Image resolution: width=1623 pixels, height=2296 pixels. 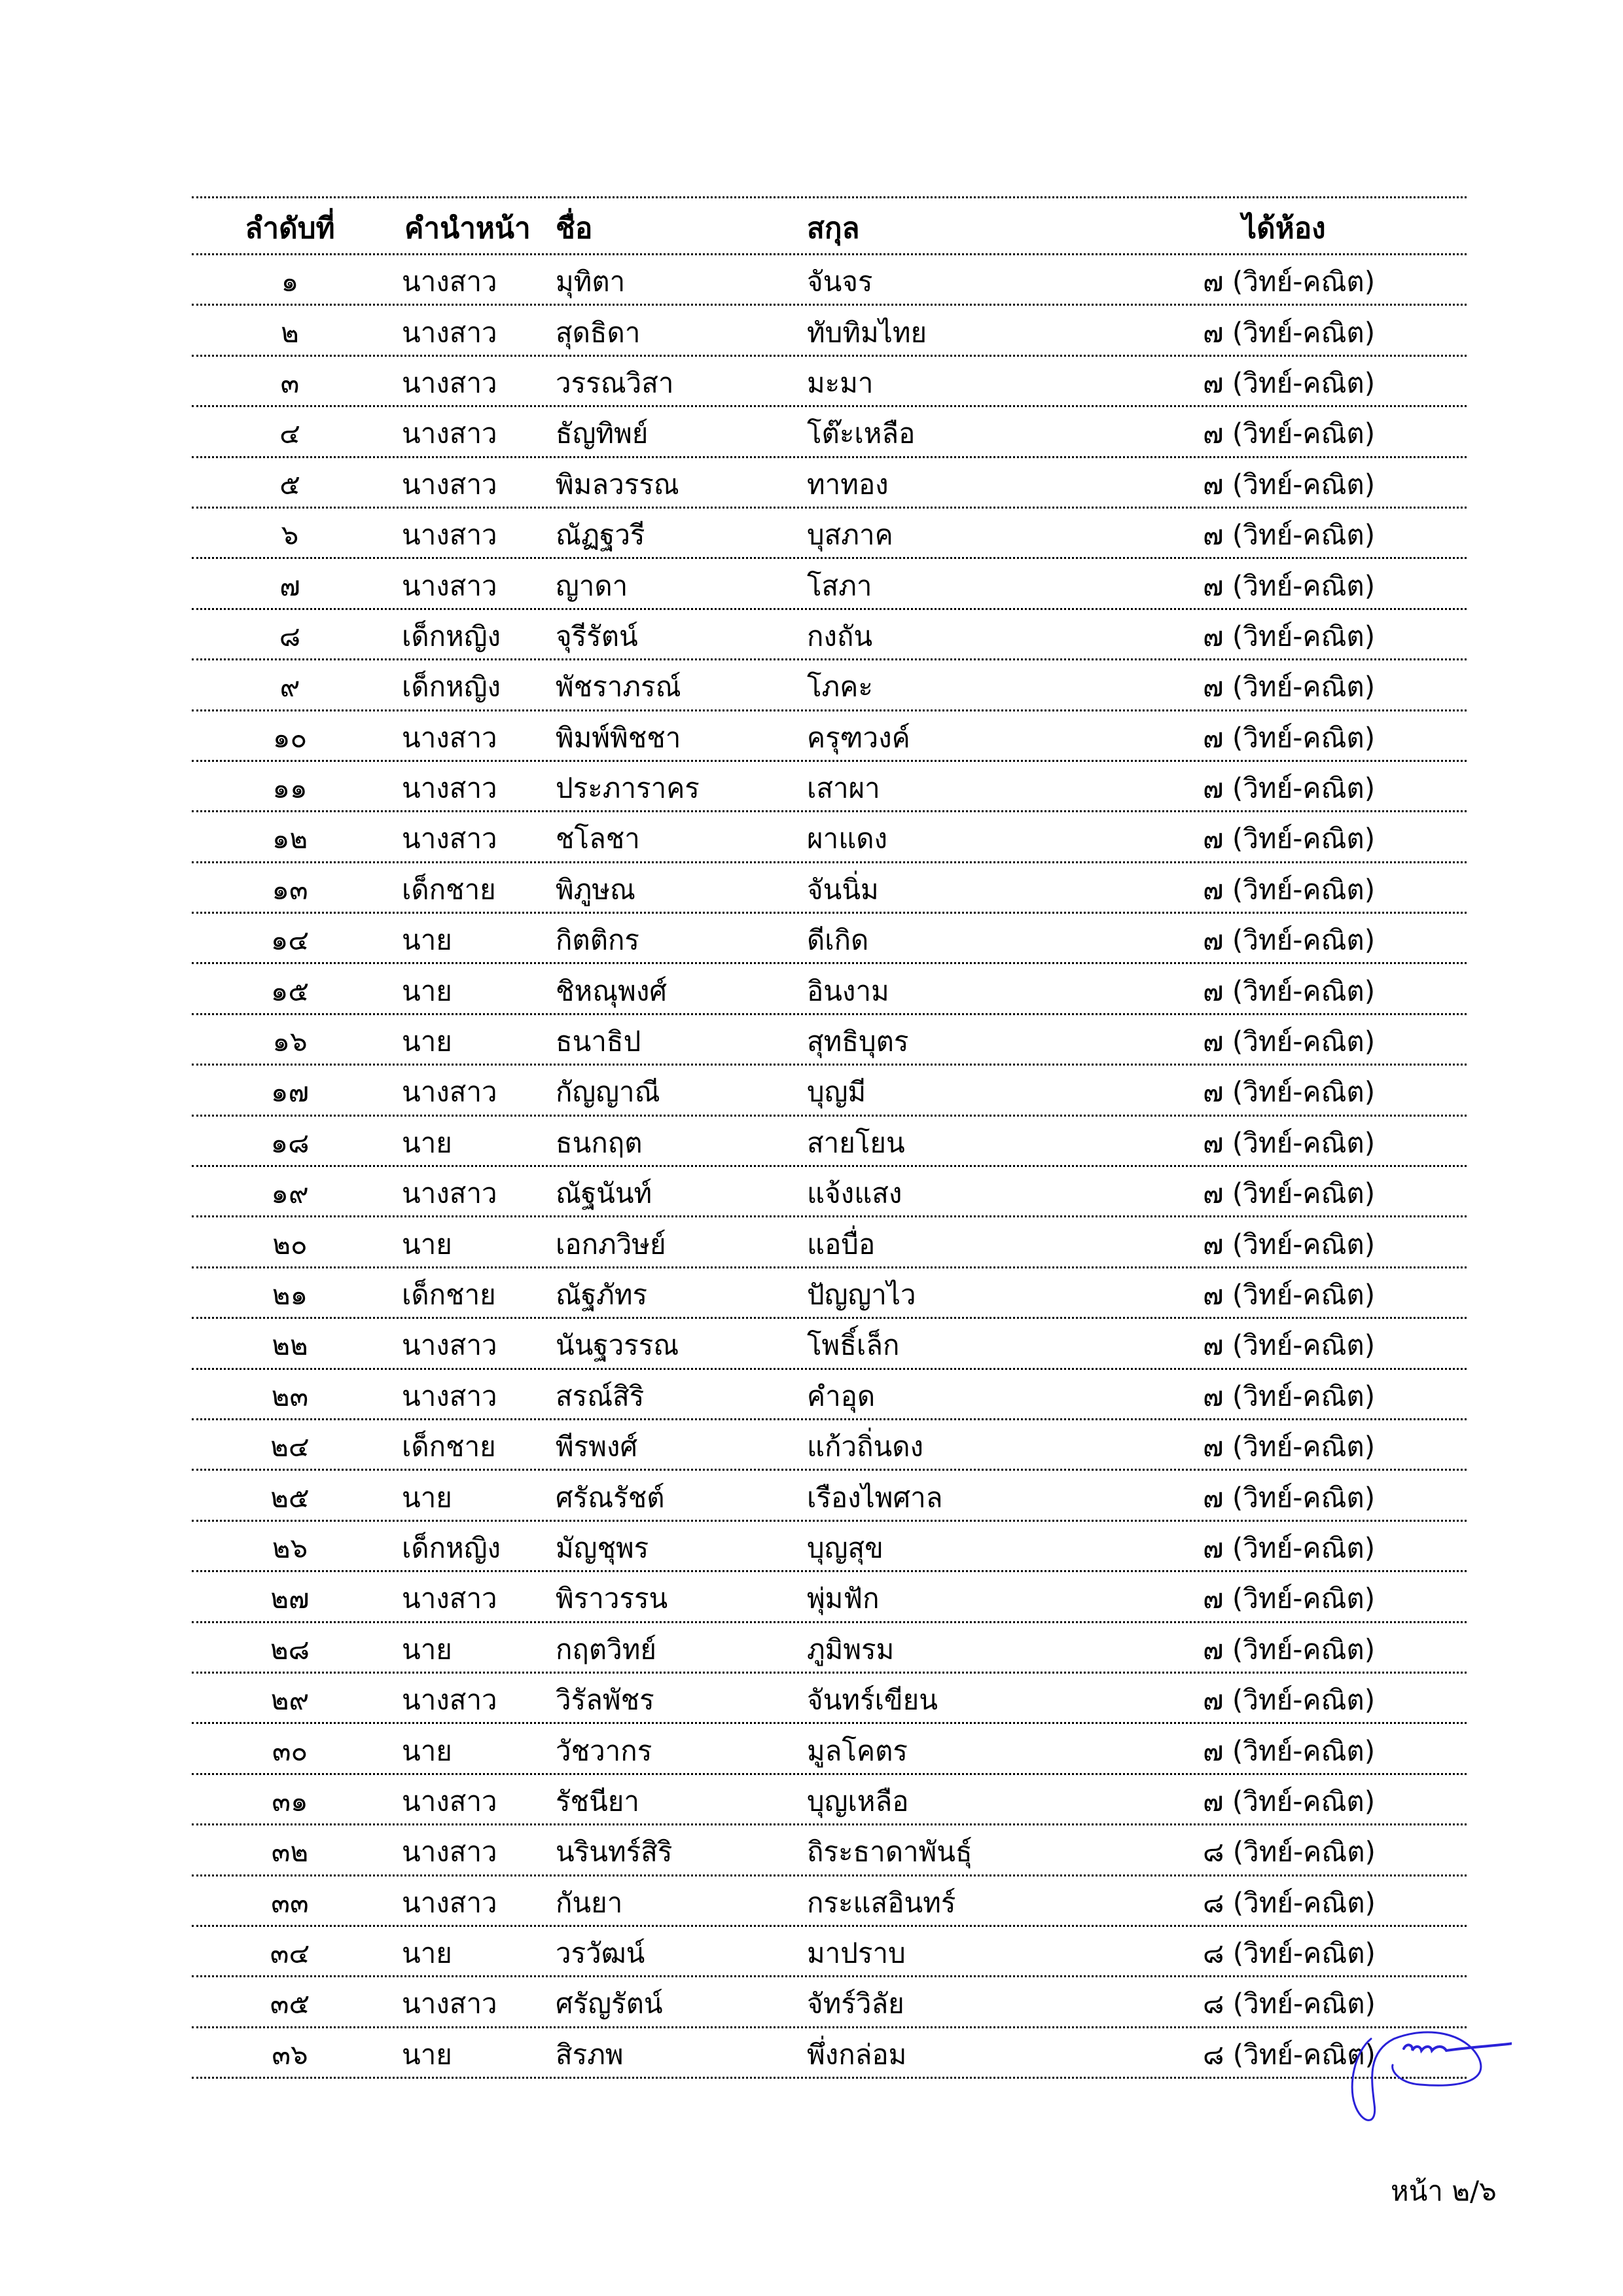 I want to click on first-name: กฤตวิทย์, so click(x=607, y=1649).